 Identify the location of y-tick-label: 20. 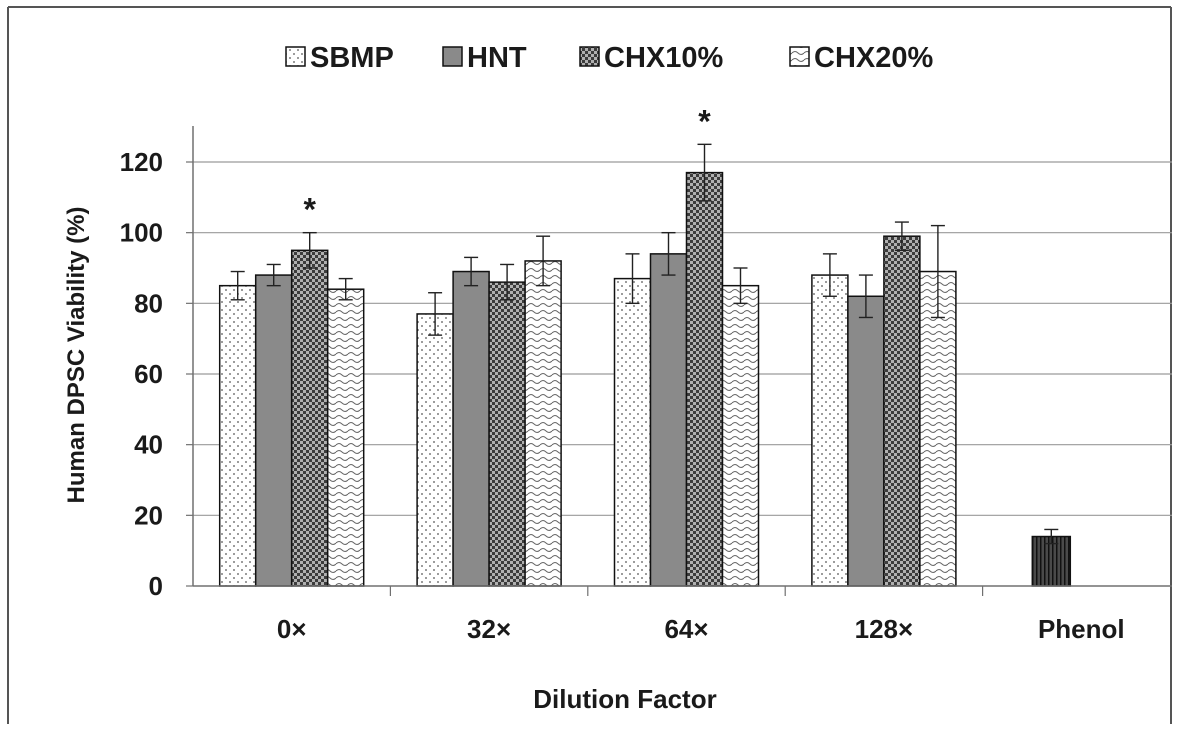
(148, 515).